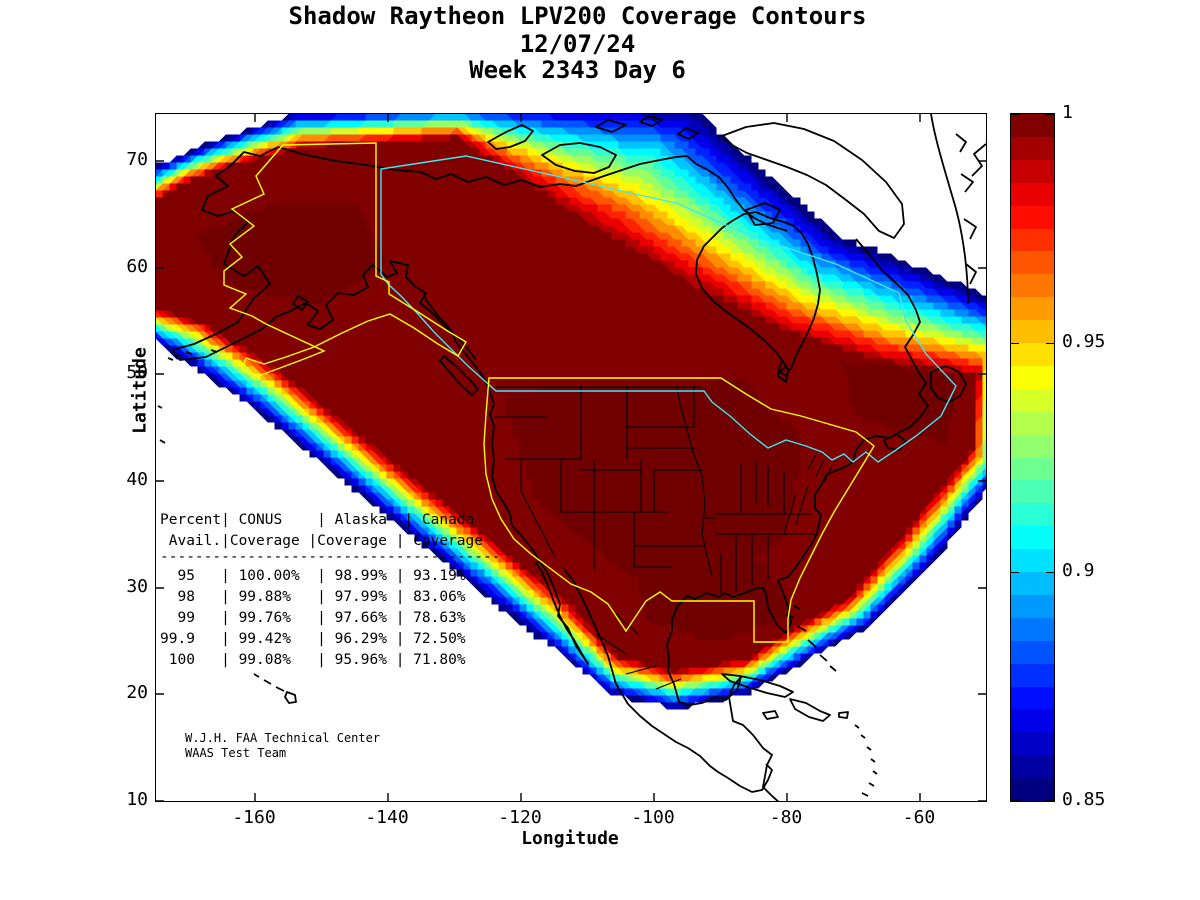 Image resolution: width=1200 pixels, height=900 pixels. I want to click on x-tick-label--80: -80, so click(786, 817).